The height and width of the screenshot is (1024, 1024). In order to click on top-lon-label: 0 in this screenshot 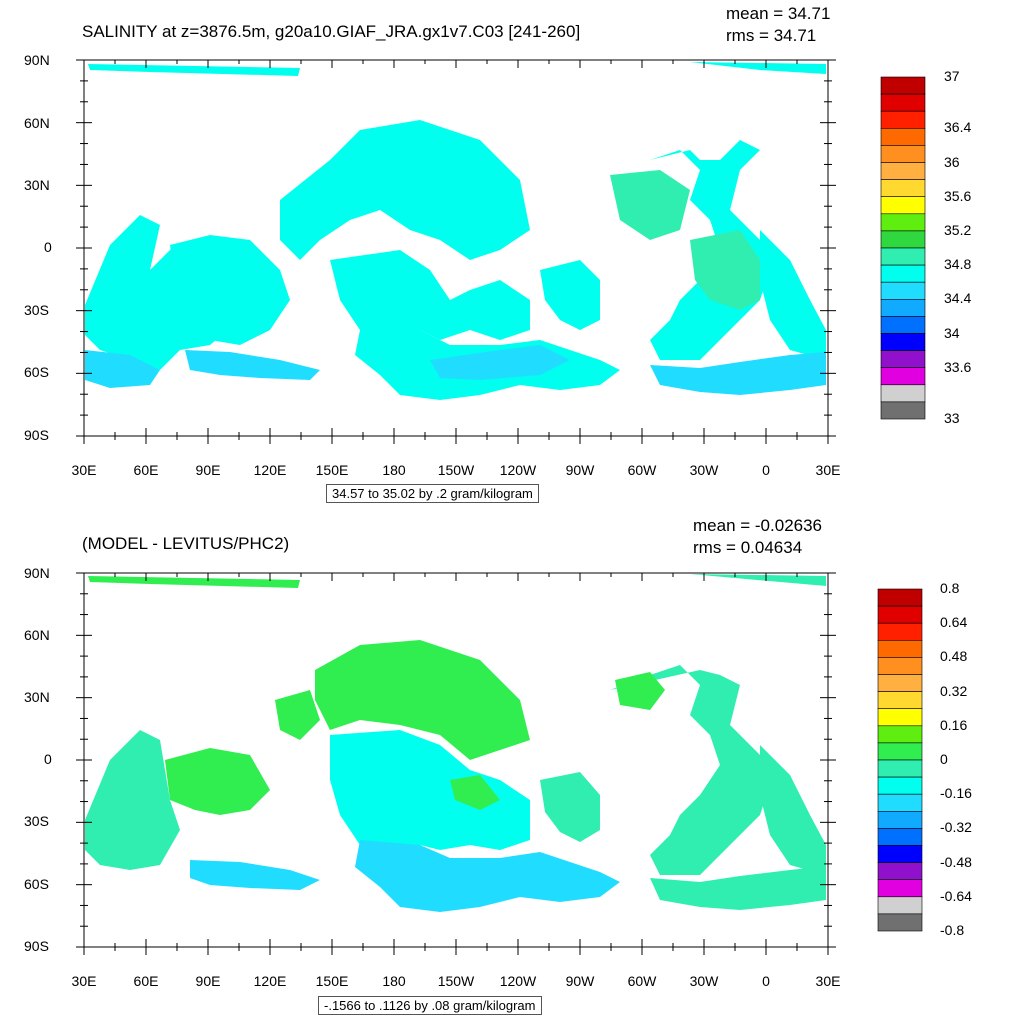, I will do `click(766, 470)`.